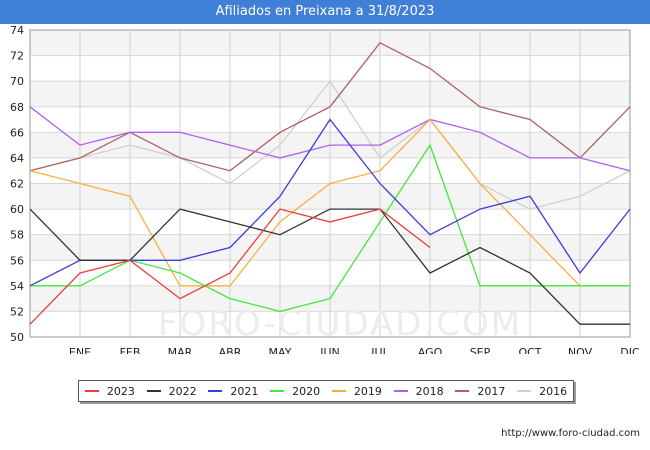 This screenshot has width=650, height=450. Describe the element at coordinates (340, 324) in the screenshot. I see `watermark: FORO-CIUDAD.COM` at that location.